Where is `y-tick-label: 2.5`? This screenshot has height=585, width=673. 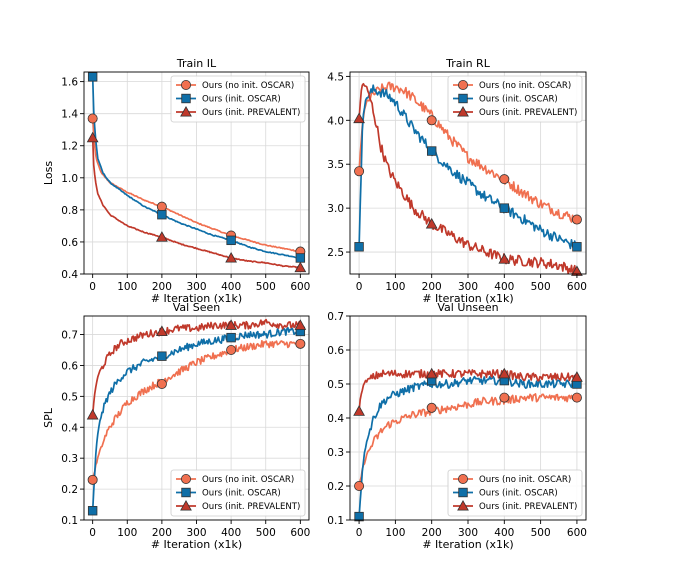
y-tick-label: 2.5 is located at coordinates (335, 253).